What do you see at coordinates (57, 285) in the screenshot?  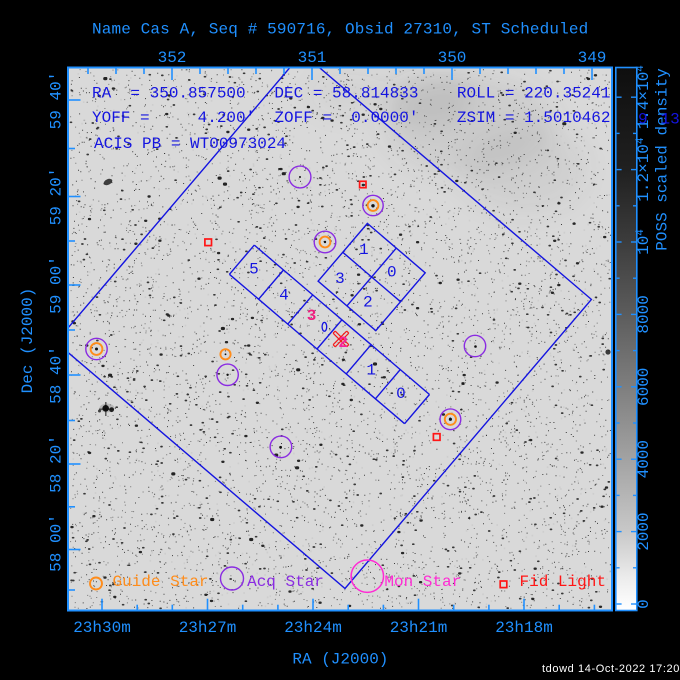 I see `svg-text: 59 00'` at bounding box center [57, 285].